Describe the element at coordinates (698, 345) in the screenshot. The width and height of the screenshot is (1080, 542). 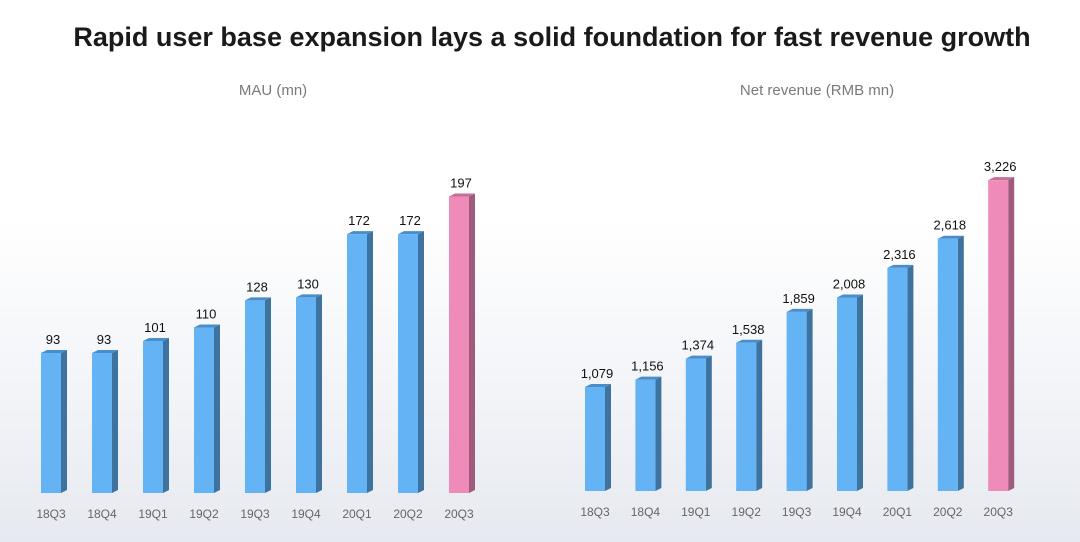
I see `data-label: 1,374` at that location.